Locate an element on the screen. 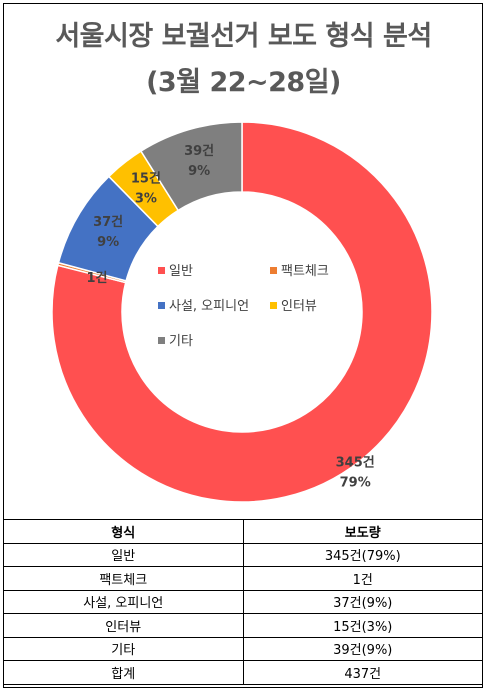 The image size is (487, 692). table-cell: 15건(3%) is located at coordinates (362, 625).